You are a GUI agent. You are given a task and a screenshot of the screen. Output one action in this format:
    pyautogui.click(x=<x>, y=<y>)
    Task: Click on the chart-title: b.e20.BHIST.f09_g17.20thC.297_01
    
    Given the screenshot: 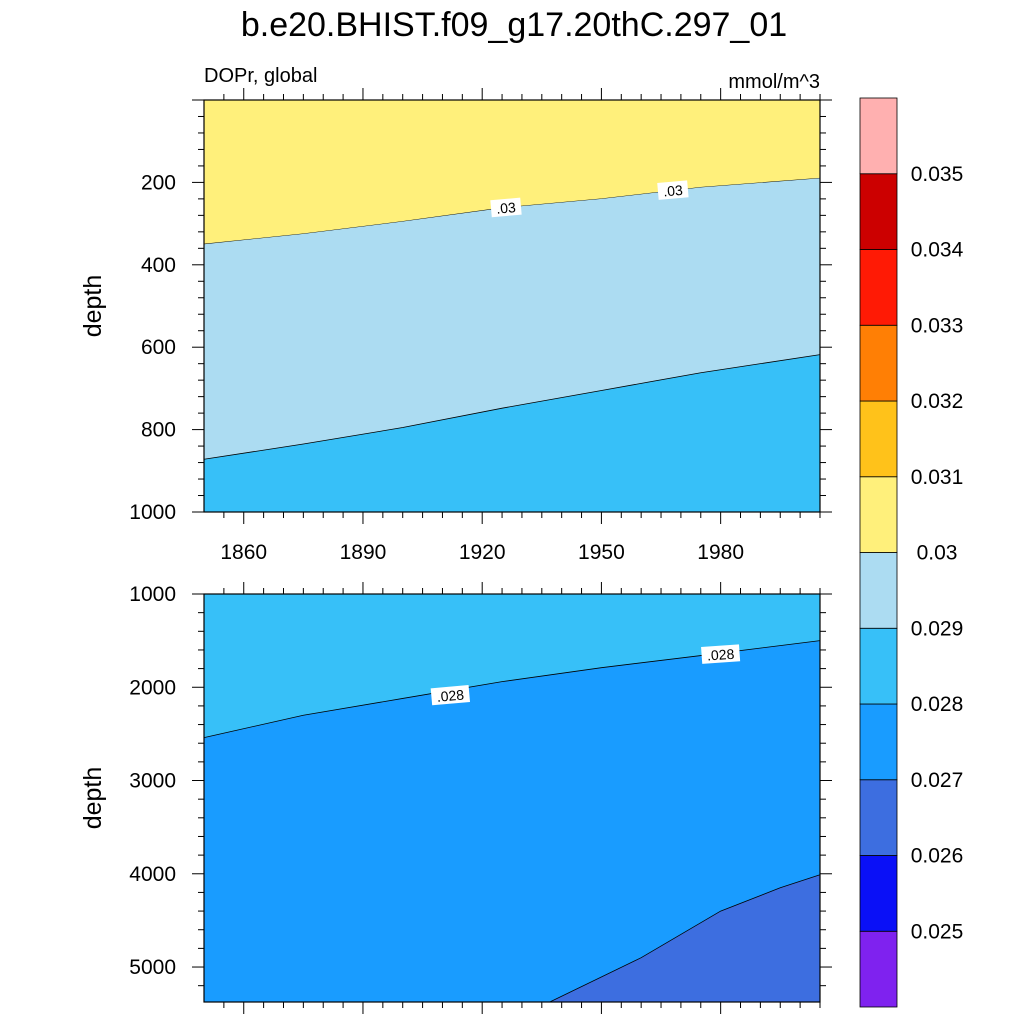 What is the action you would take?
    pyautogui.click(x=514, y=25)
    